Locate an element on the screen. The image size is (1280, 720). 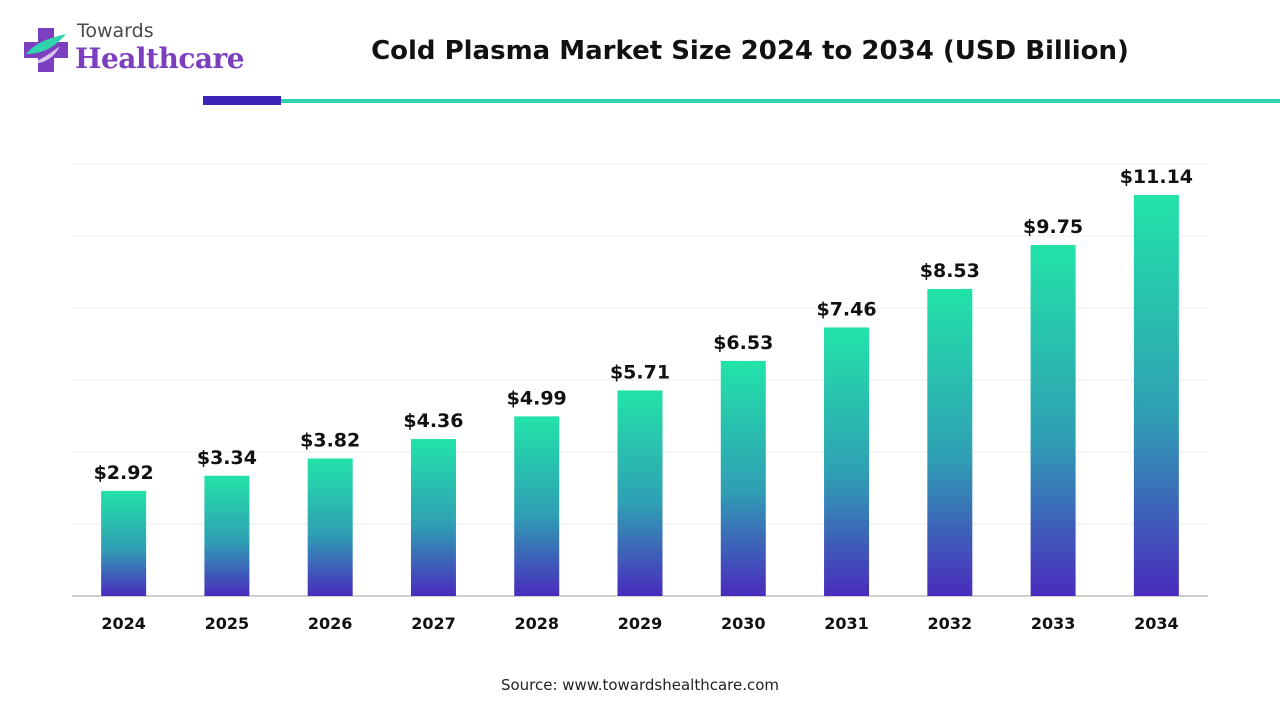
bar-2033 is located at coordinates (1053, 420).